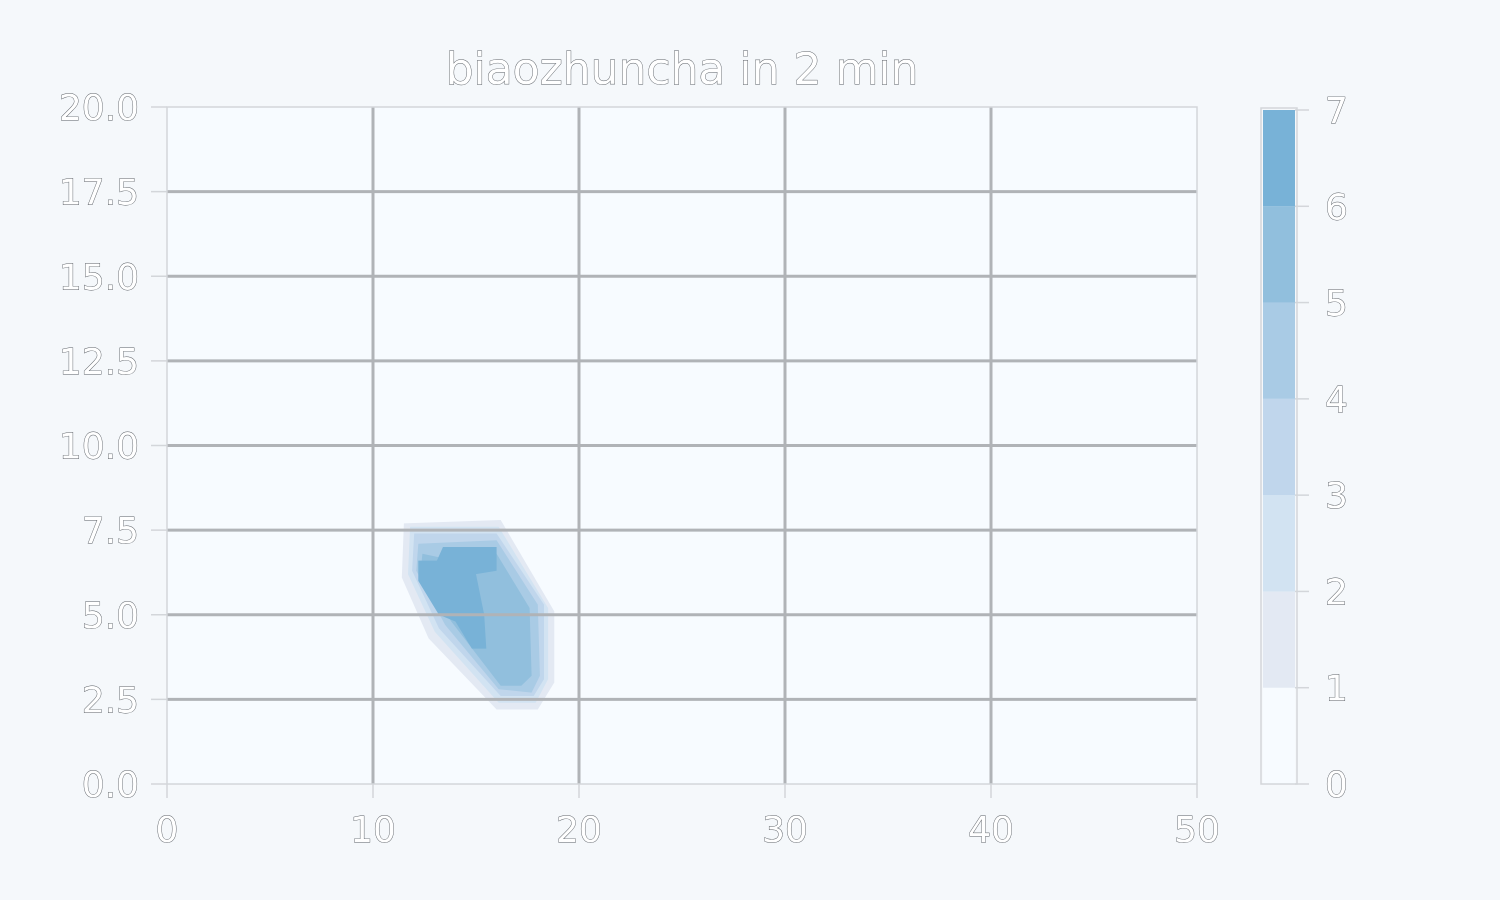  What do you see at coordinates (1197, 830) in the screenshot?
I see `x-tick-label: 50` at bounding box center [1197, 830].